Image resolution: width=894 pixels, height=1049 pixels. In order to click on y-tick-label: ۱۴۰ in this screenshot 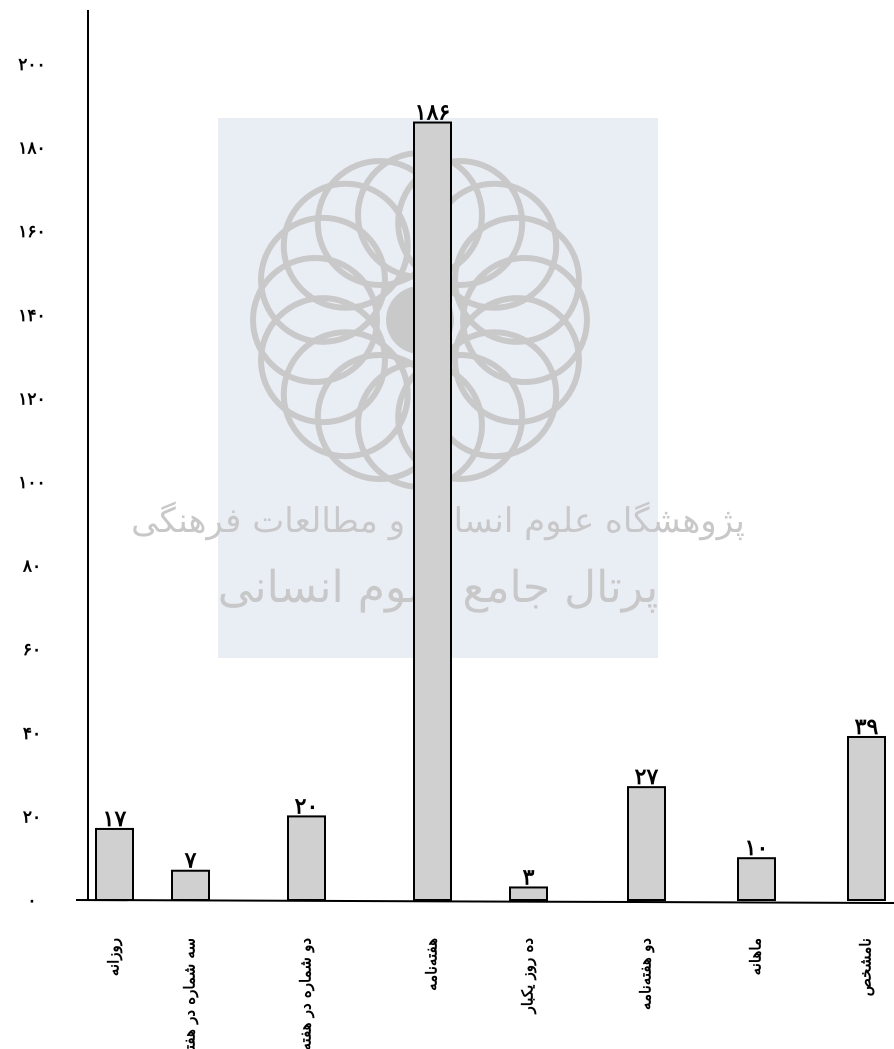, I will do `click(31, 316)`.